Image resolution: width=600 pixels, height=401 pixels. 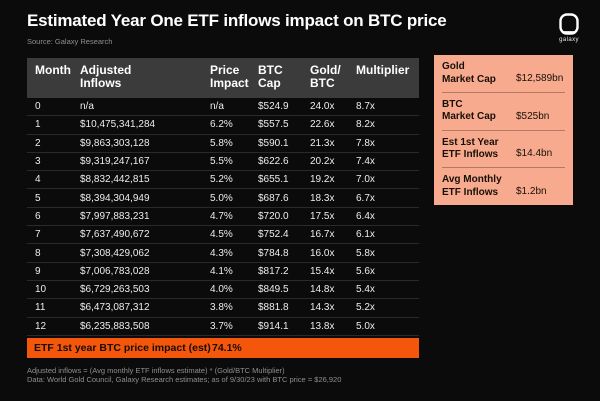 I want to click on table-cell: $752.4, so click(x=273, y=235).